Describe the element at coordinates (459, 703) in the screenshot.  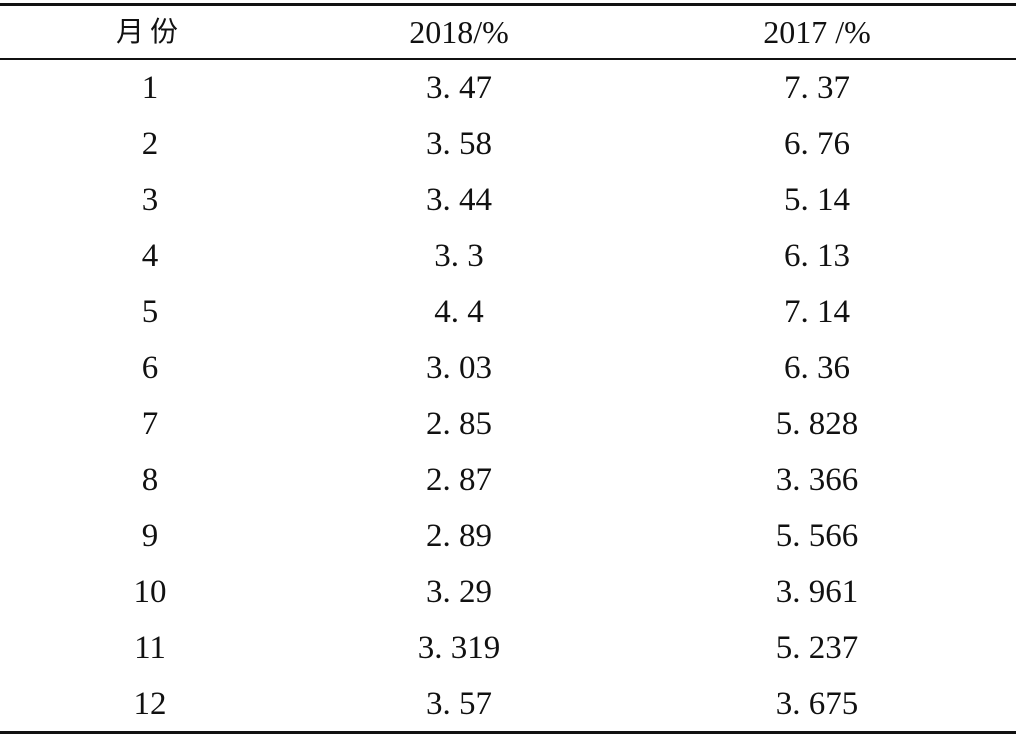
I see `value-2018-cell: 3. 57` at that location.